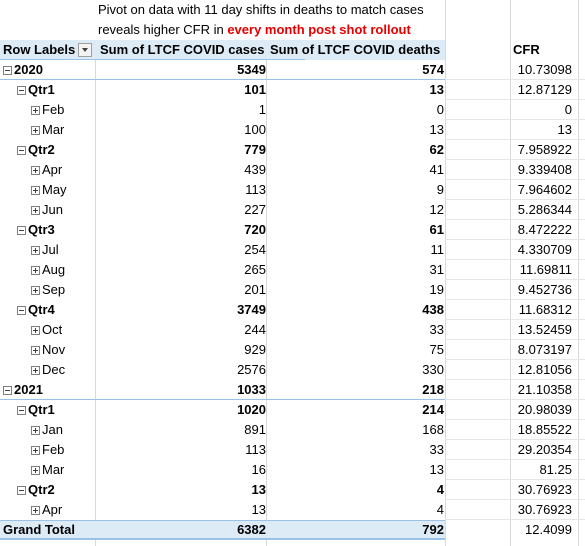 This screenshot has width=585, height=546. What do you see at coordinates (23, 390) in the screenshot?
I see `row-label: 2021` at bounding box center [23, 390].